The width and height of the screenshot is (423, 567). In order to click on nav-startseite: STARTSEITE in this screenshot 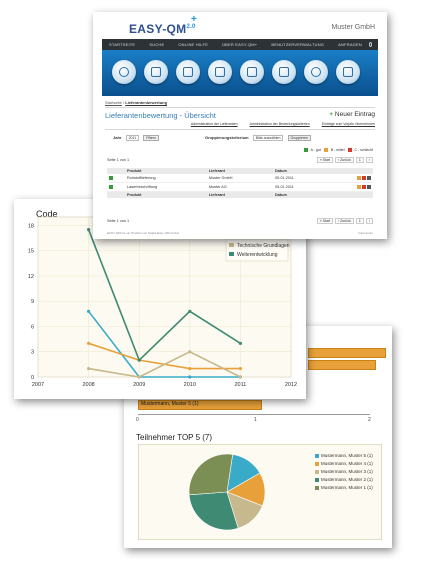, I will do `click(122, 44)`.